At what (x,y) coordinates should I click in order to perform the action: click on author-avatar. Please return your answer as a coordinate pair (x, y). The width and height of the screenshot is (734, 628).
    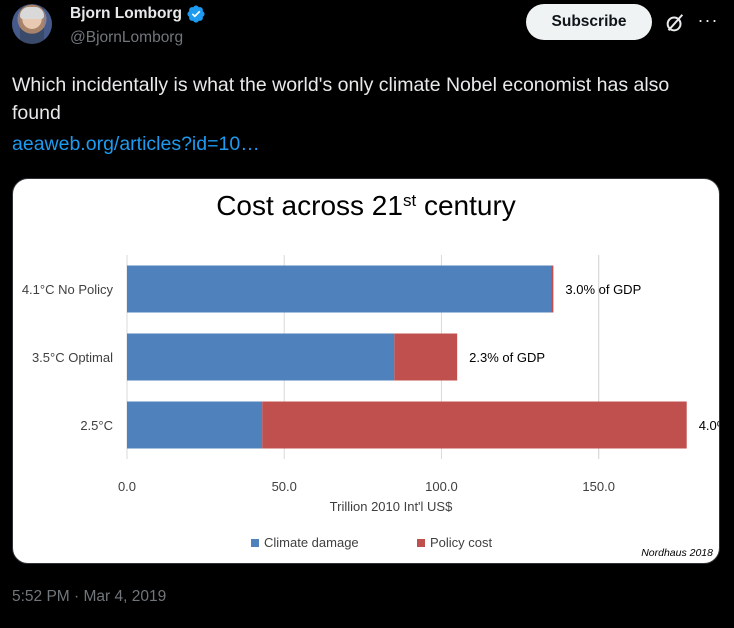
    Looking at the image, I should click on (32, 24).